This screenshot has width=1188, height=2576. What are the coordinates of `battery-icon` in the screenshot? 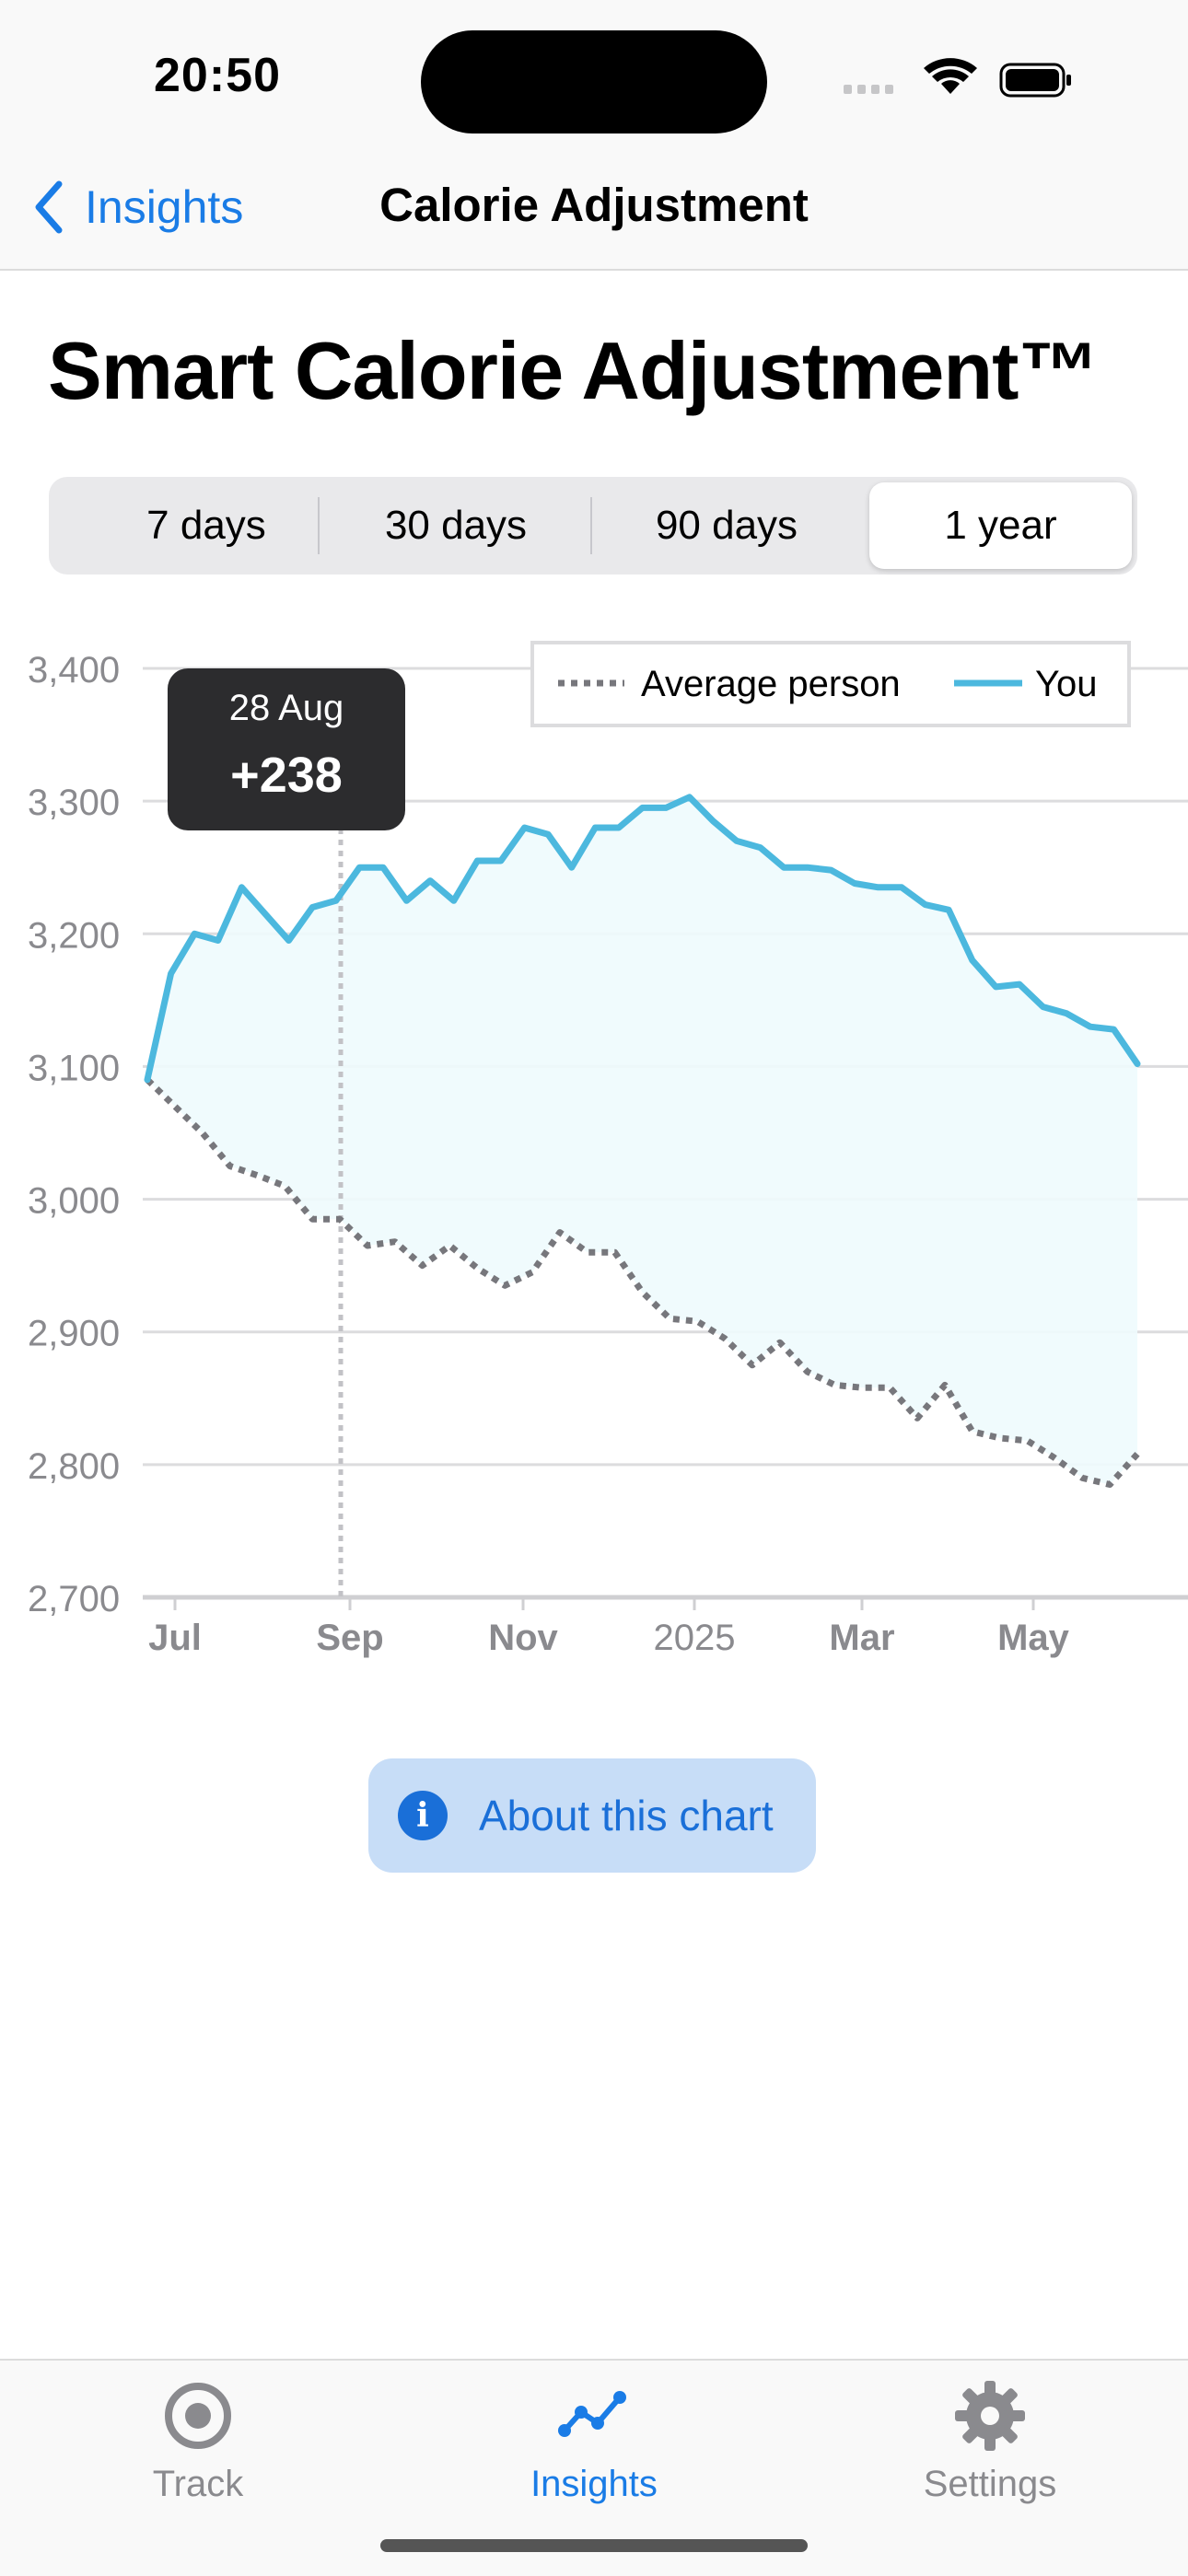 It's located at (1035, 80).